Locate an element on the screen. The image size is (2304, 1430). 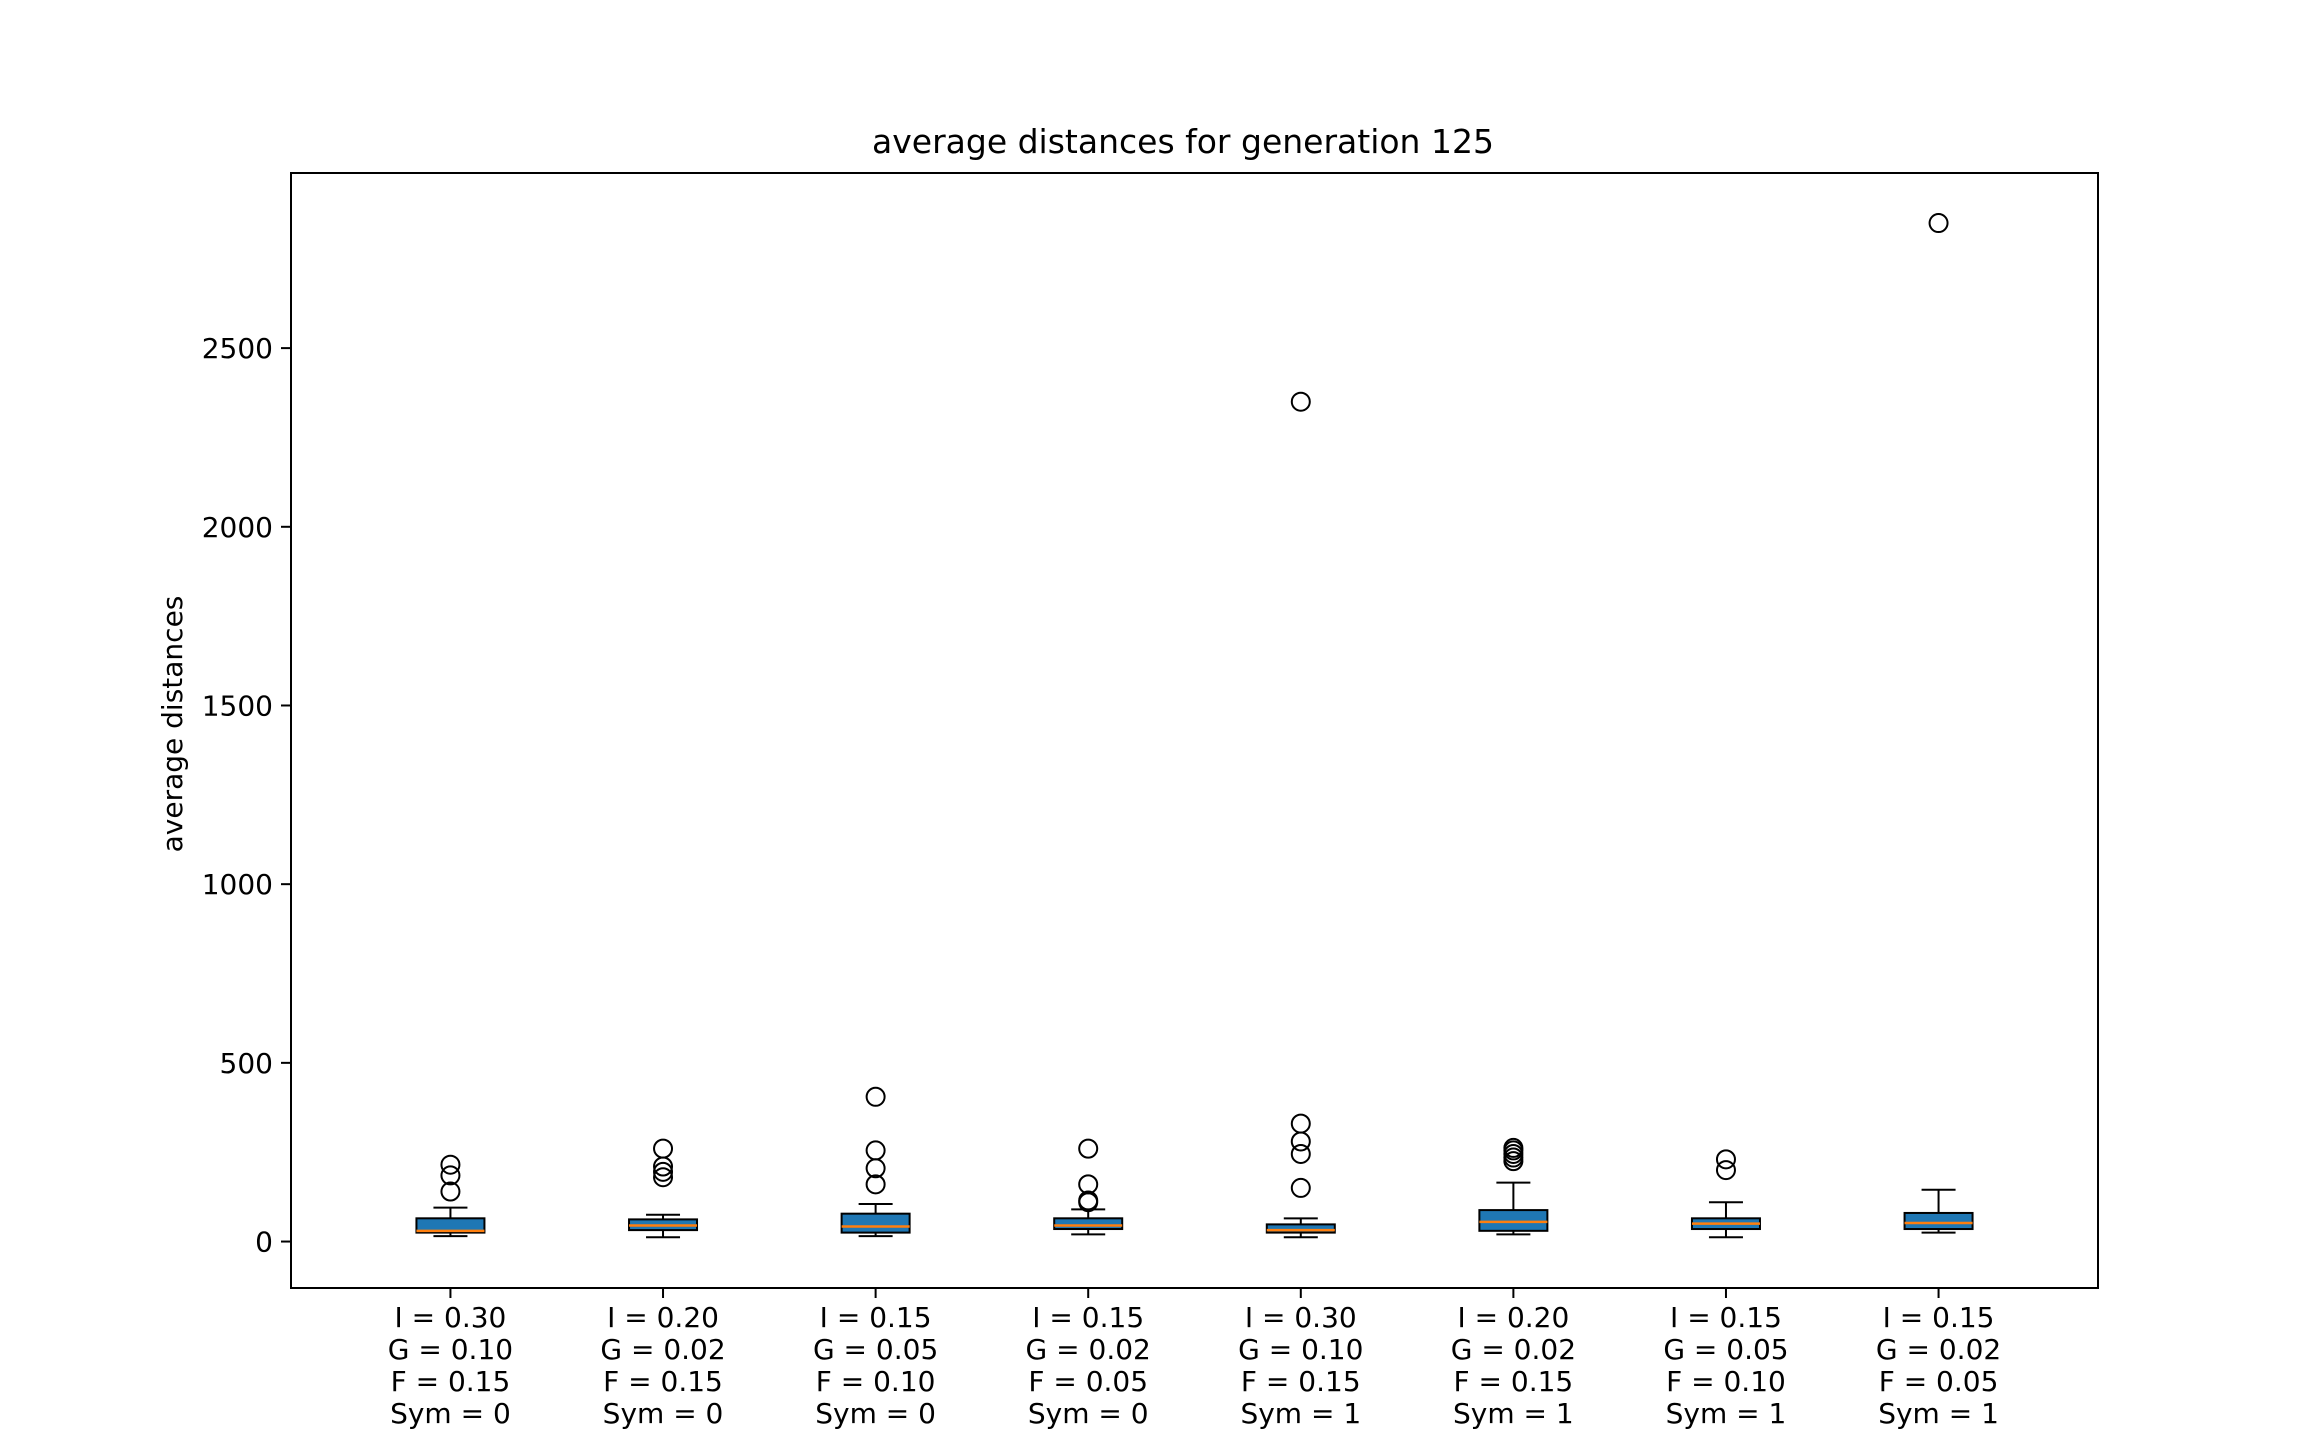
x-tick-label: I = 0.15 G = 0.02 F = 0.05 Sym = 1 is located at coordinates (1938, 1365).